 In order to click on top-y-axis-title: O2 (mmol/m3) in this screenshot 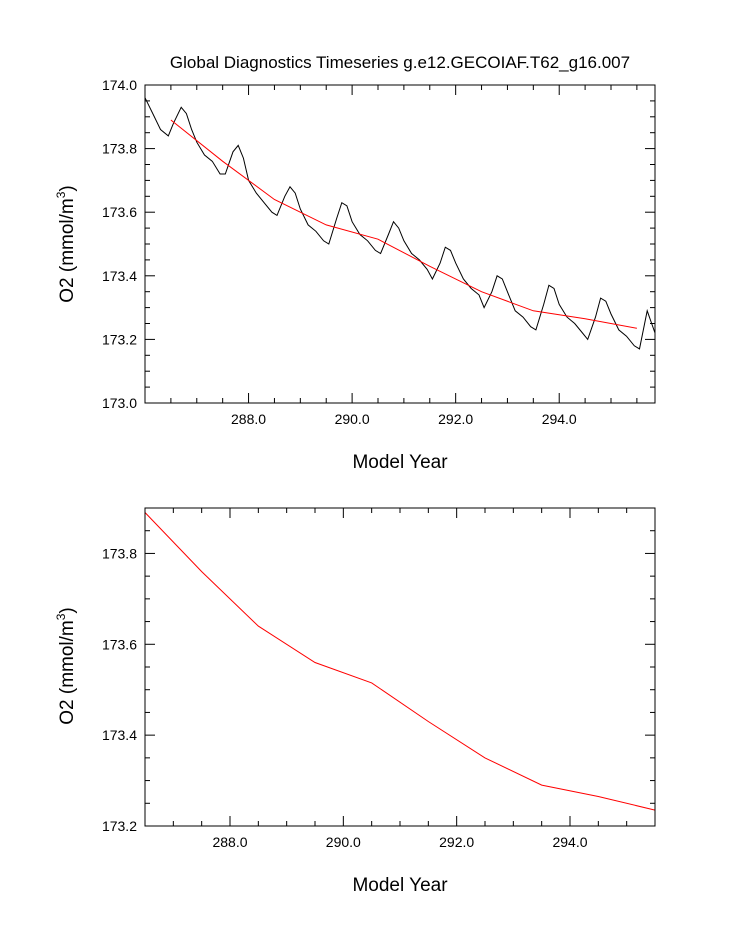, I will do `click(66, 244)`.